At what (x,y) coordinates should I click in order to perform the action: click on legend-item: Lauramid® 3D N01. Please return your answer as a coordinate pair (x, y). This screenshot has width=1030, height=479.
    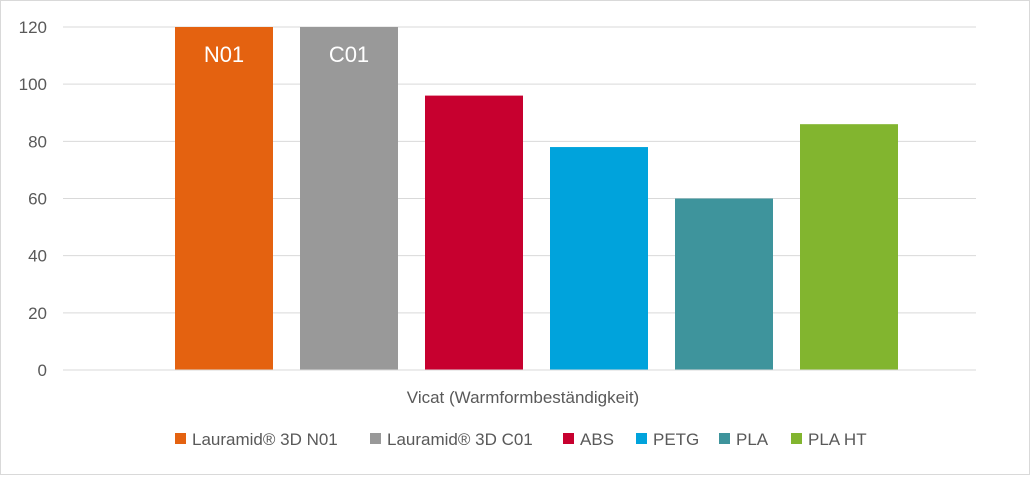
    Looking at the image, I should click on (256, 439).